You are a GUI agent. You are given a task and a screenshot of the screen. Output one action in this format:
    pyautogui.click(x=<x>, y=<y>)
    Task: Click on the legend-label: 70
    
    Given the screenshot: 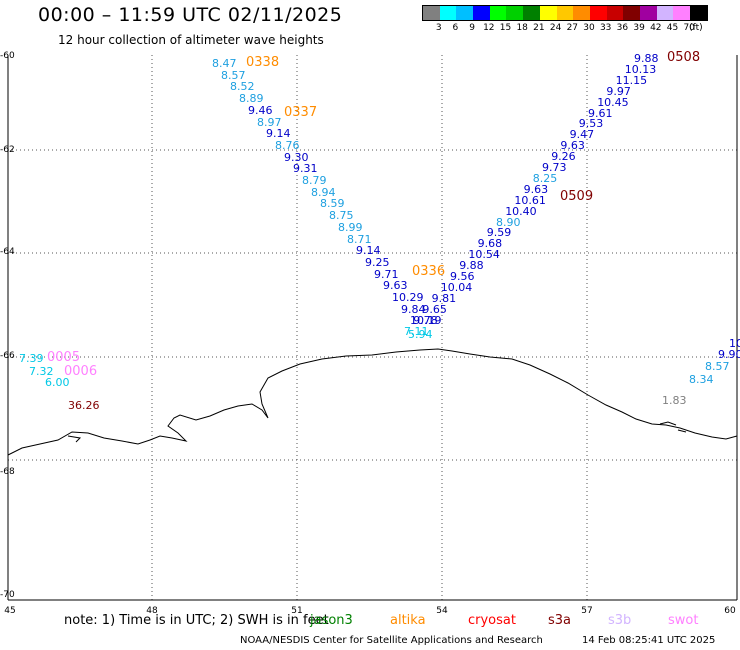 What is the action you would take?
    pyautogui.click(x=689, y=28)
    